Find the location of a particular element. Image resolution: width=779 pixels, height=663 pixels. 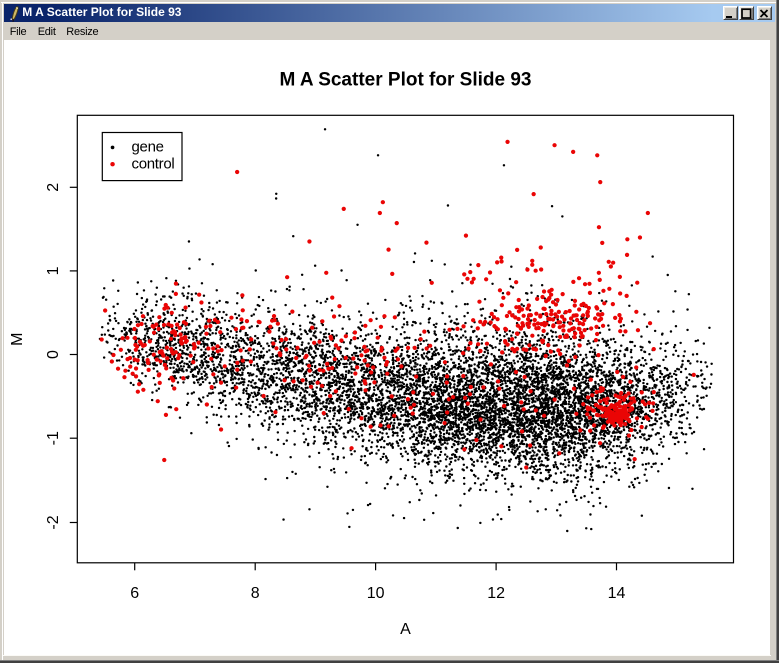

svg-text: 10 is located at coordinates (376, 593).